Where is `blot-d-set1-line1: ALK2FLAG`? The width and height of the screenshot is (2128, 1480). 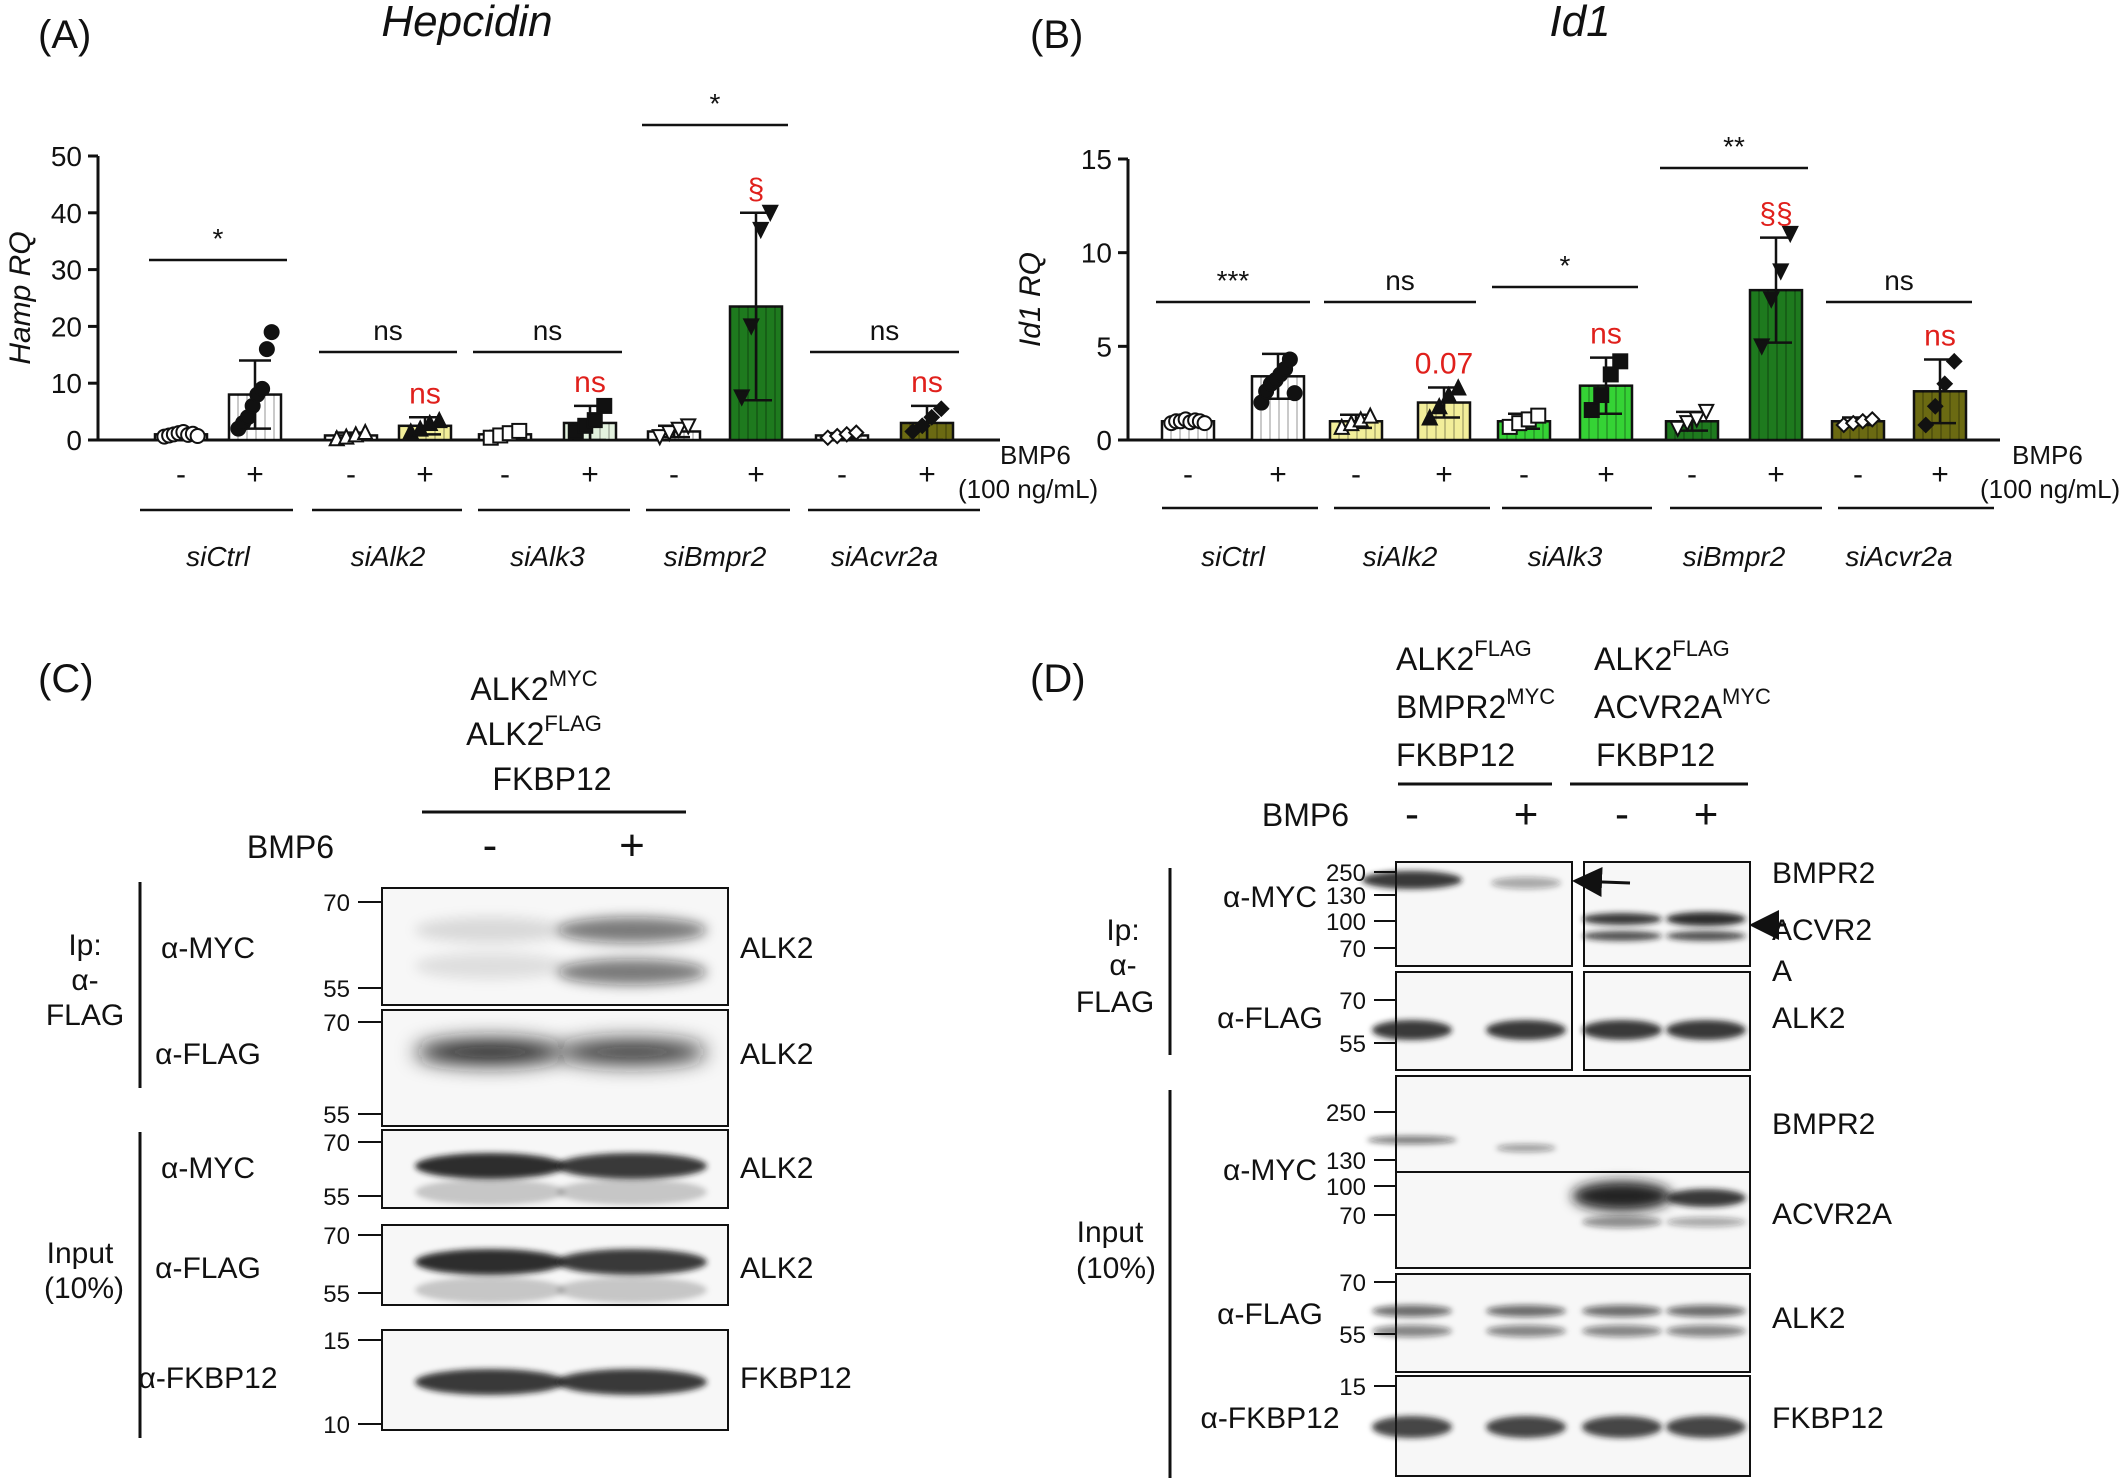 blot-d-set1-line1: ALK2FLAG is located at coordinates (1464, 656).